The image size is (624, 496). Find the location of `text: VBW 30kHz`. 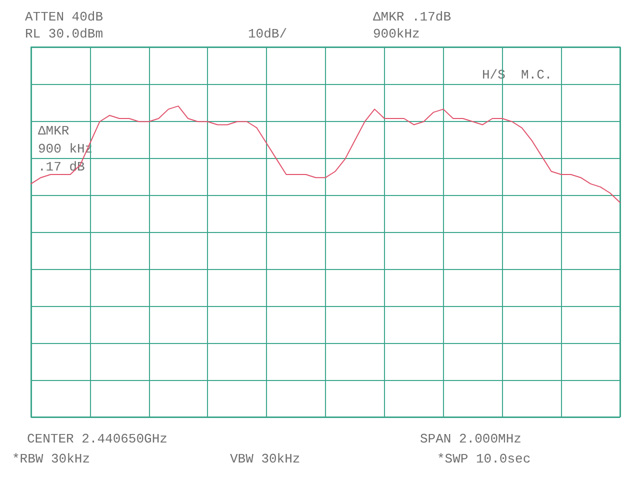

text: VBW 30kHz is located at coordinates (265, 459).